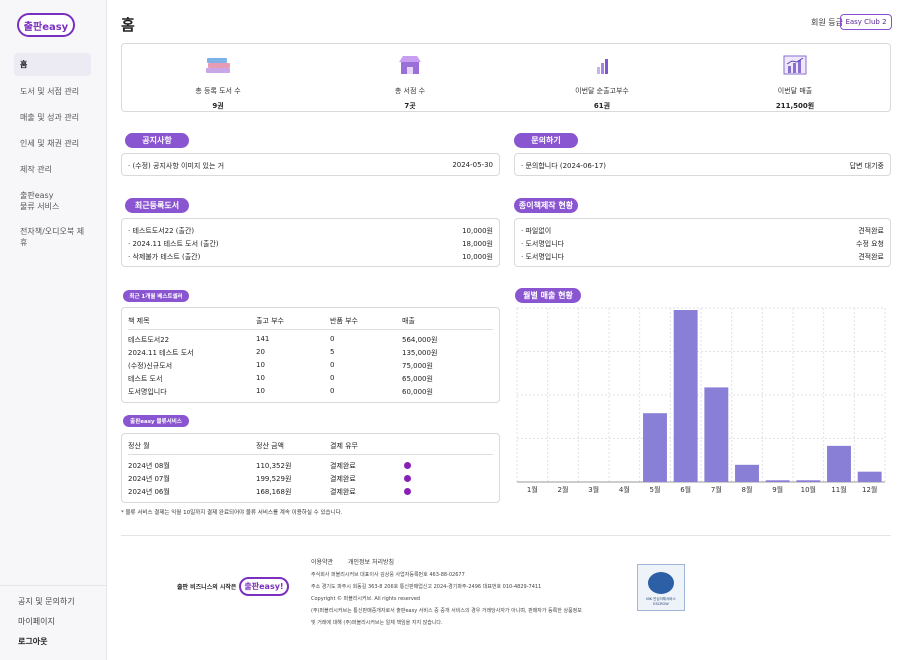 The height and width of the screenshot is (660, 900). What do you see at coordinates (702, 257) in the screenshot?
I see `list-item: · 도서명입니다 견적완료` at bounding box center [702, 257].